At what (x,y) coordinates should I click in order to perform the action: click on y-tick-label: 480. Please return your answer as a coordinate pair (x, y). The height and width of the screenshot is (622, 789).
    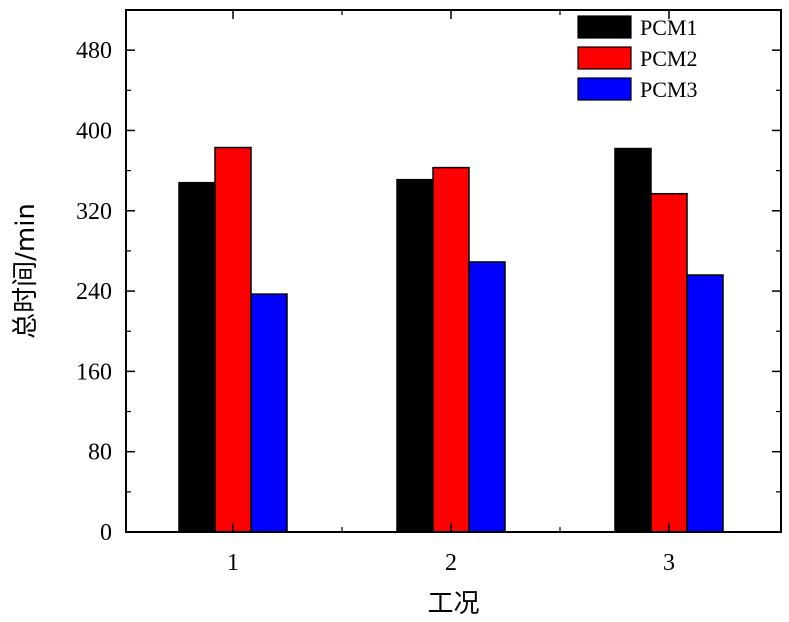
    Looking at the image, I should click on (94, 51).